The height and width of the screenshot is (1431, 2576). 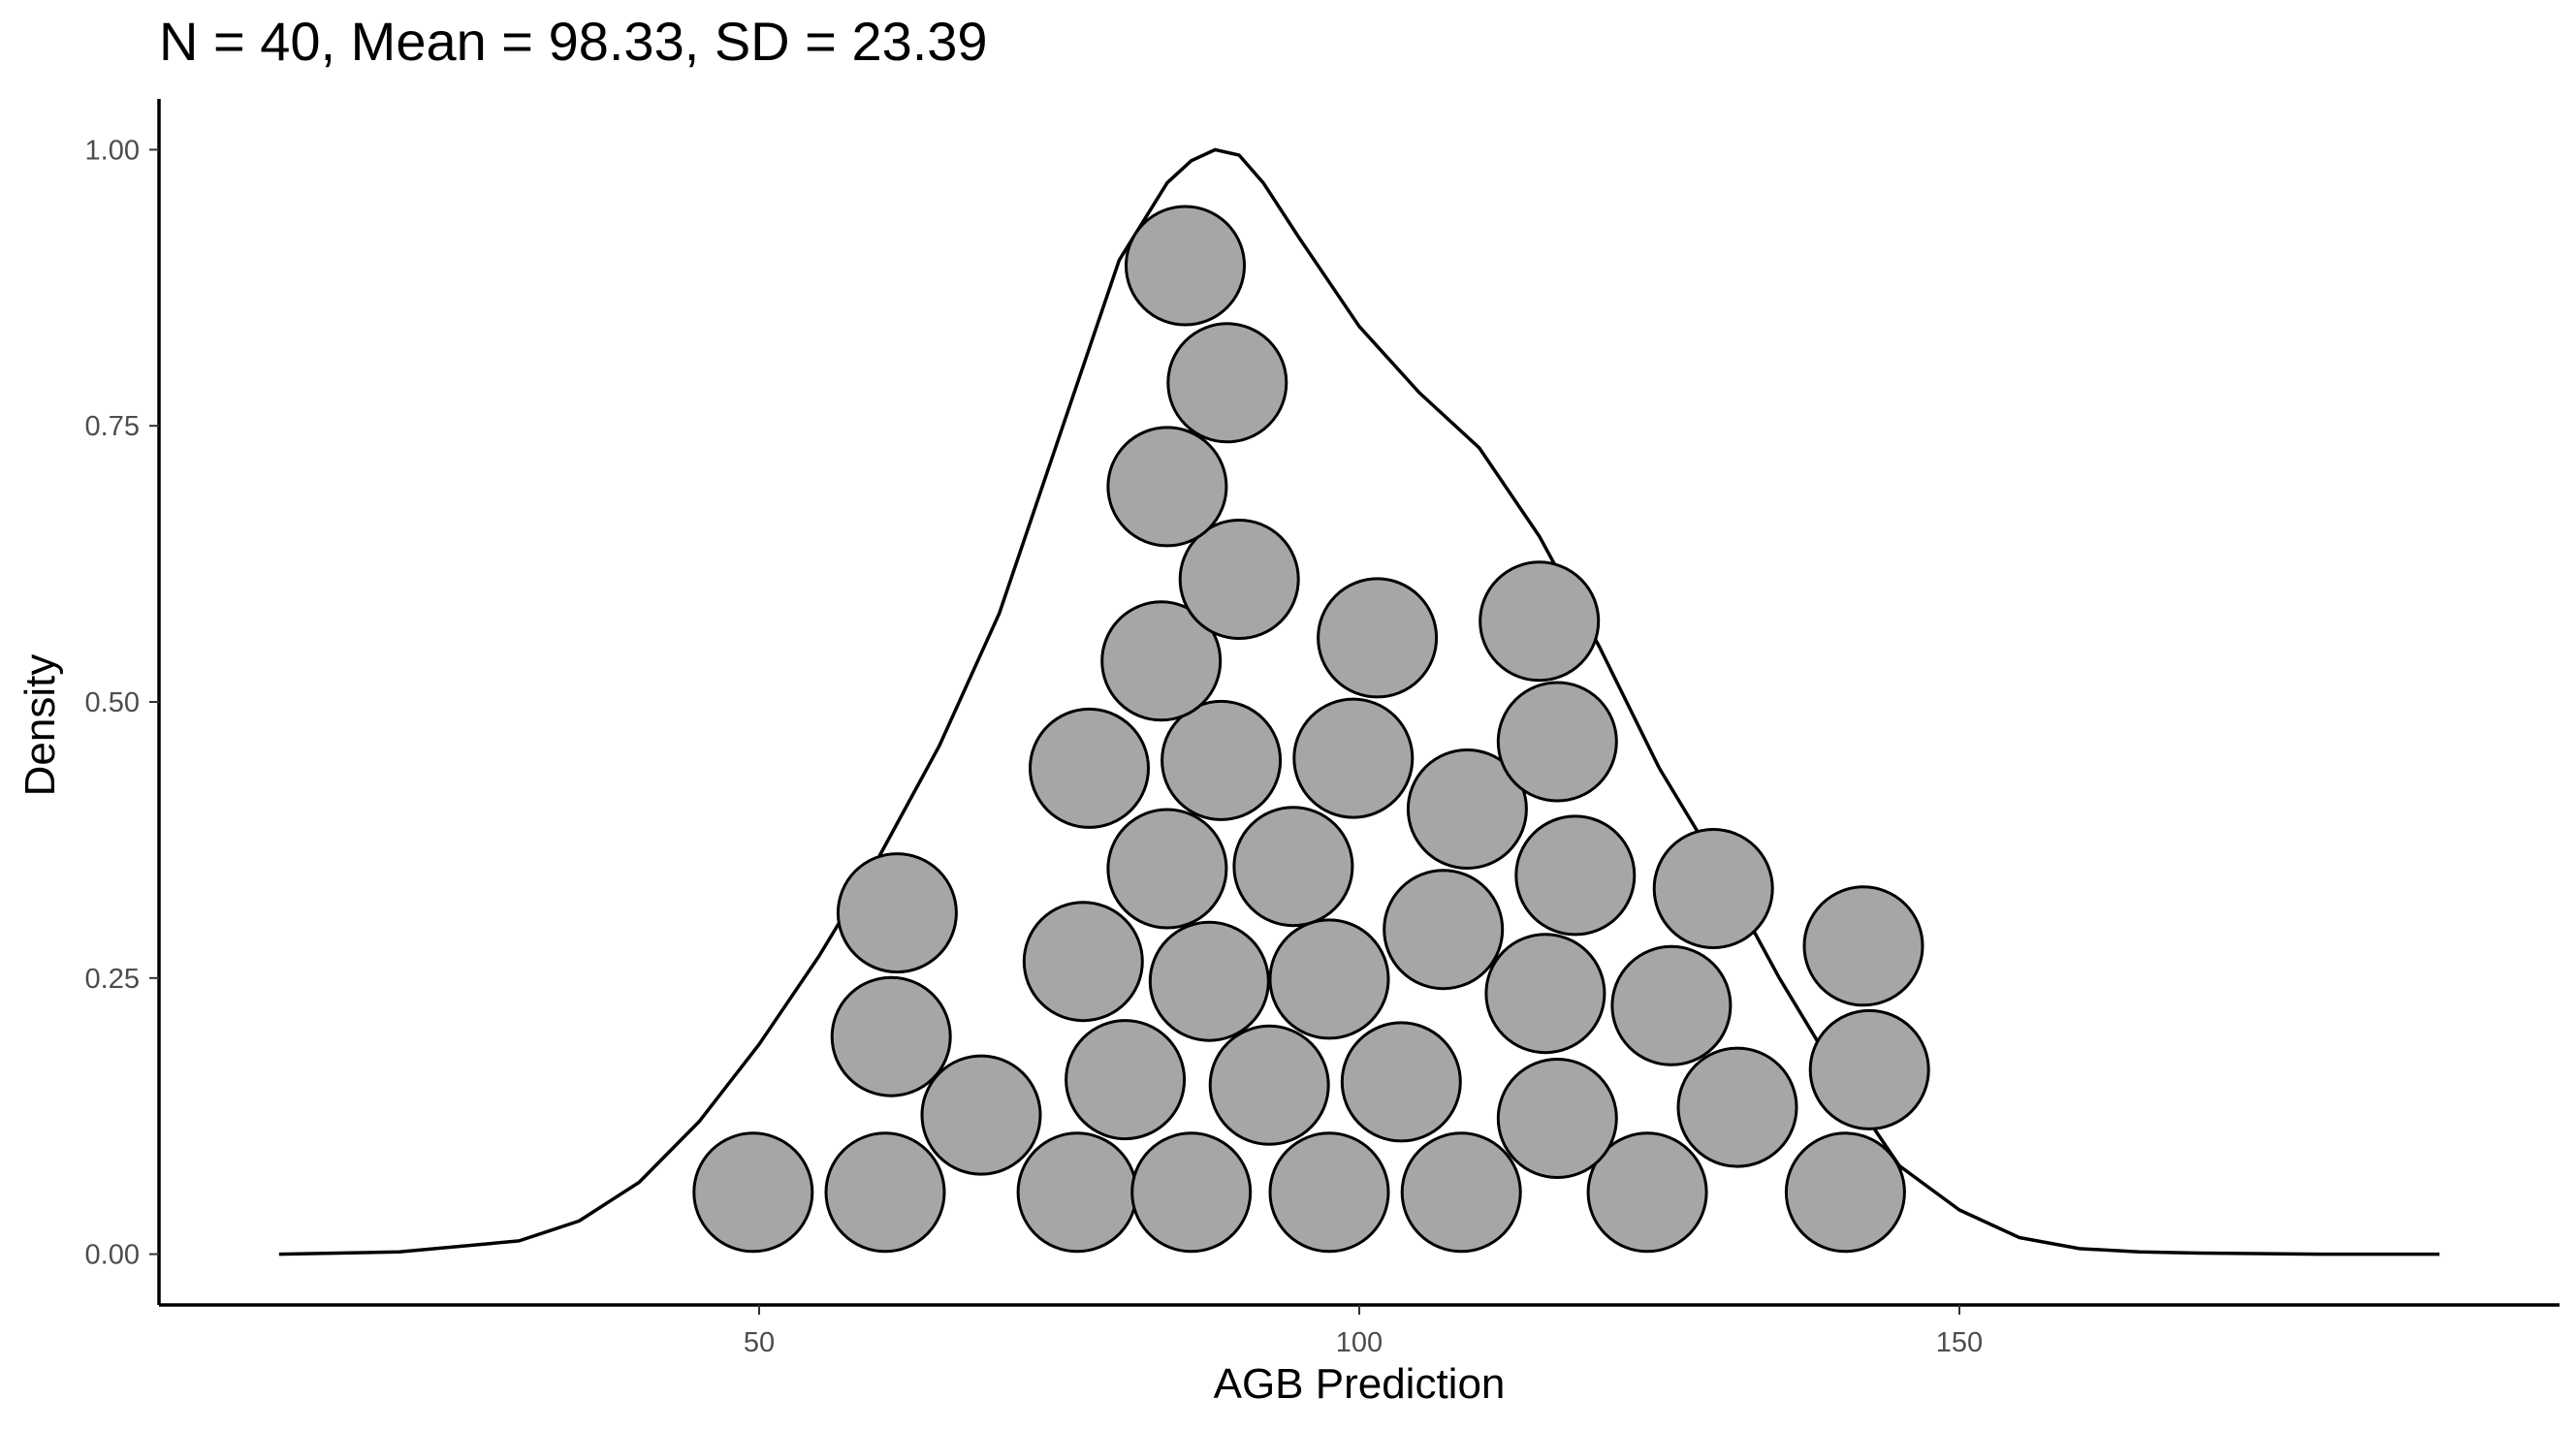 I want to click on x-axis-ticks: 50 100 150, so click(x=1363, y=1331).